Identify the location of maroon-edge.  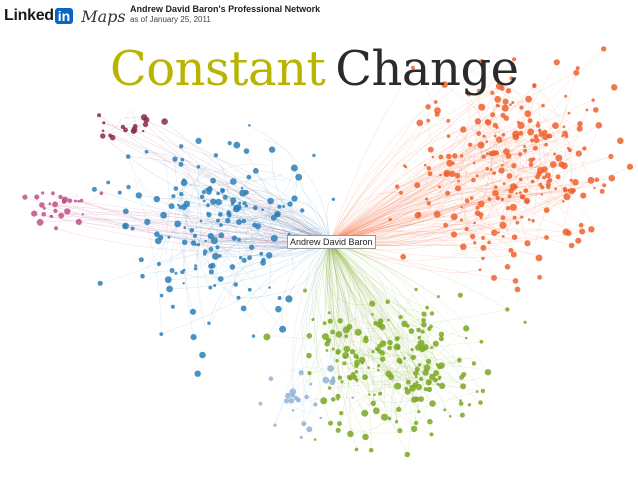
(217, 182).